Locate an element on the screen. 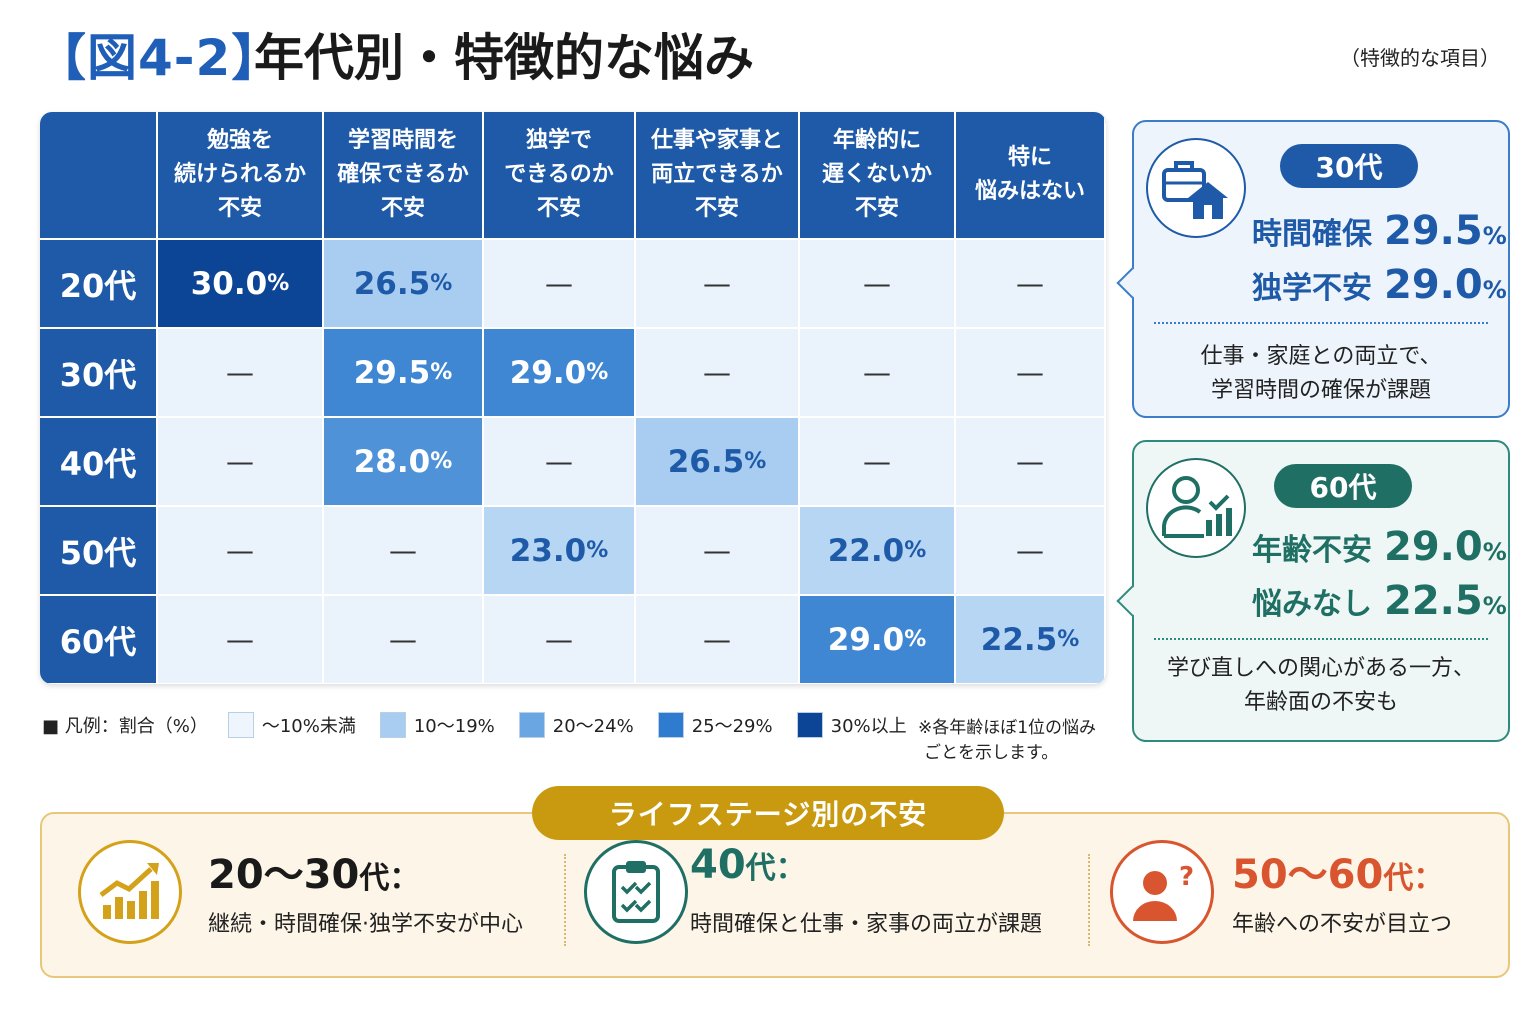 The image size is (1536, 1024). callout-note: 学び直しへの関心がある一方、 年齢面の不安も is located at coordinates (1321, 686).